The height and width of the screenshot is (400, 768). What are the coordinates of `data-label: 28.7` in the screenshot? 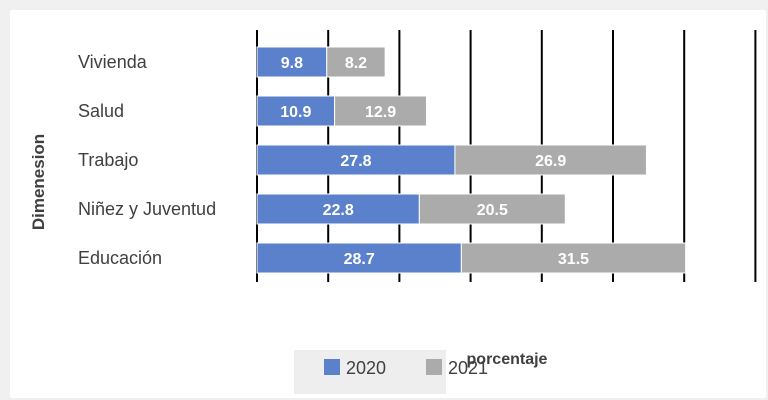 It's located at (359, 259).